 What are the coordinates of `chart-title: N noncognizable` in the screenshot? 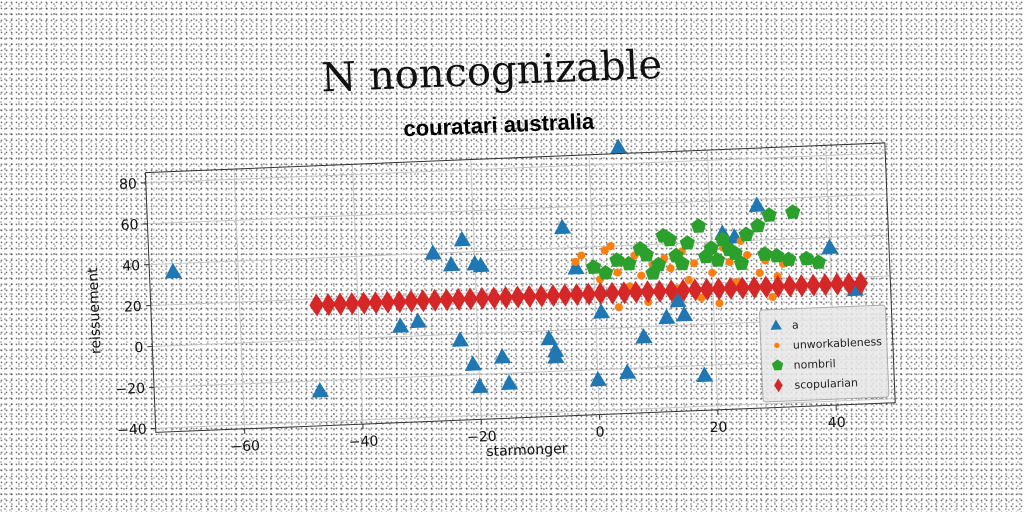 It's located at (491, 72).